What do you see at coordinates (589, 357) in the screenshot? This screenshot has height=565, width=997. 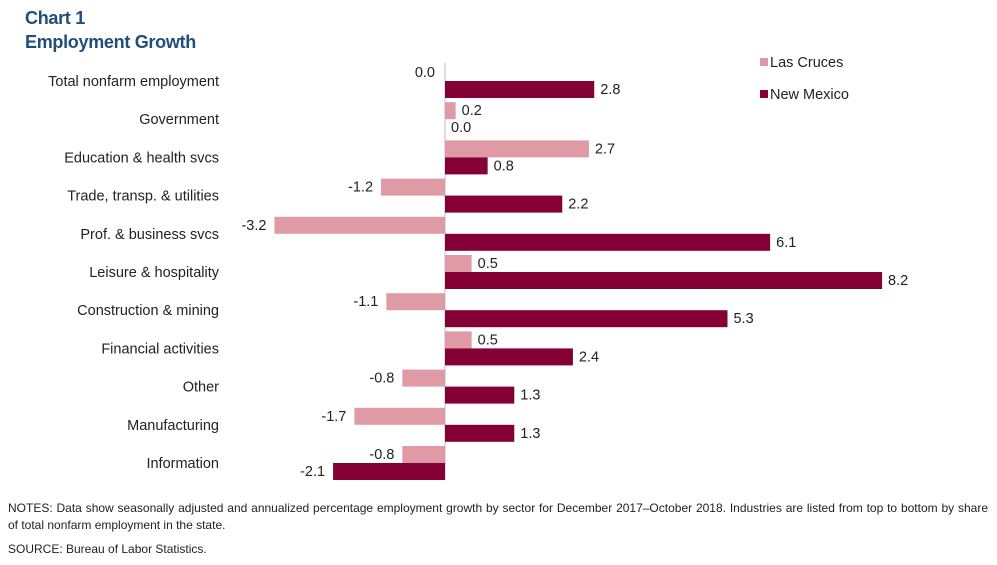 I see `data-label: 2.4` at bounding box center [589, 357].